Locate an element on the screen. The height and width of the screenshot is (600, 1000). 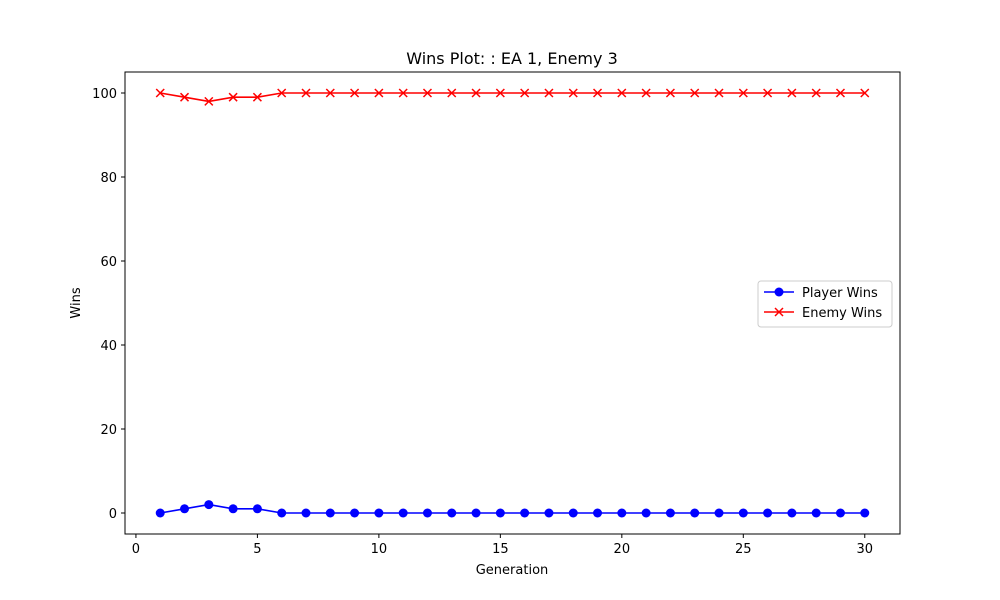
x-tick-label: 25 is located at coordinates (743, 549).